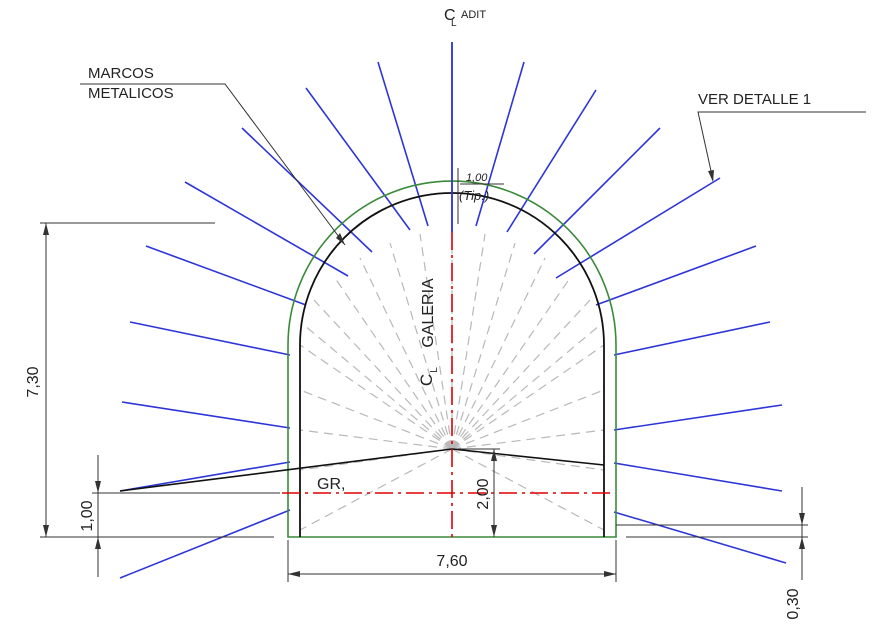 The height and width of the screenshot is (624, 874). I want to click on dim-760-arrow-left, so click(294, 574).